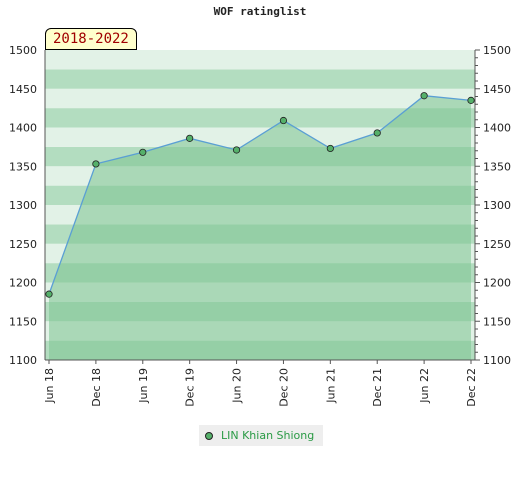 The image size is (520, 480). Describe the element at coordinates (143, 386) in the screenshot. I see `x-tick-label: Jun 19` at that location.